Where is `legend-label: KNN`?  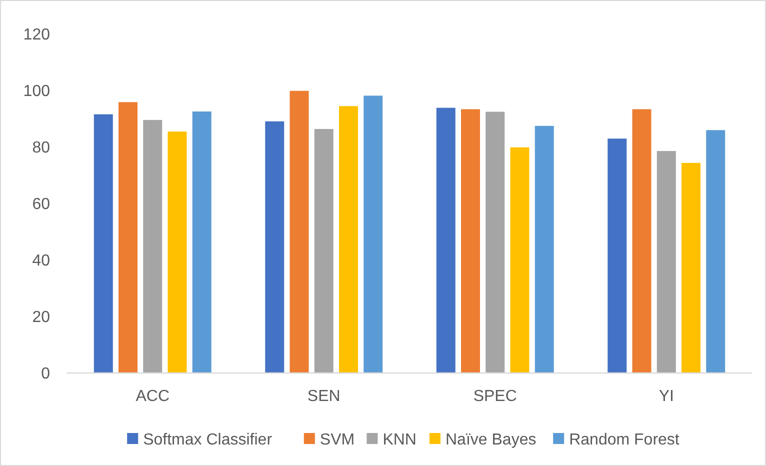
legend-label: KNN is located at coordinates (399, 440).